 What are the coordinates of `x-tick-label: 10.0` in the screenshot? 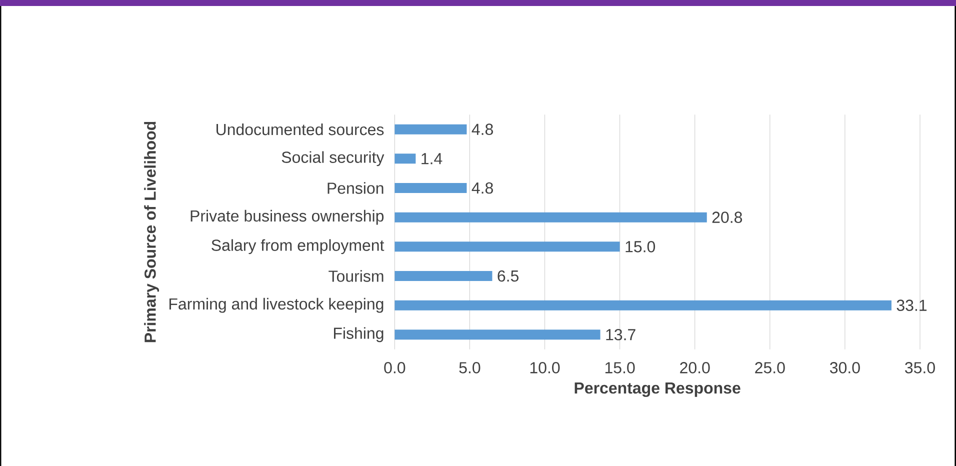 It's located at (545, 368).